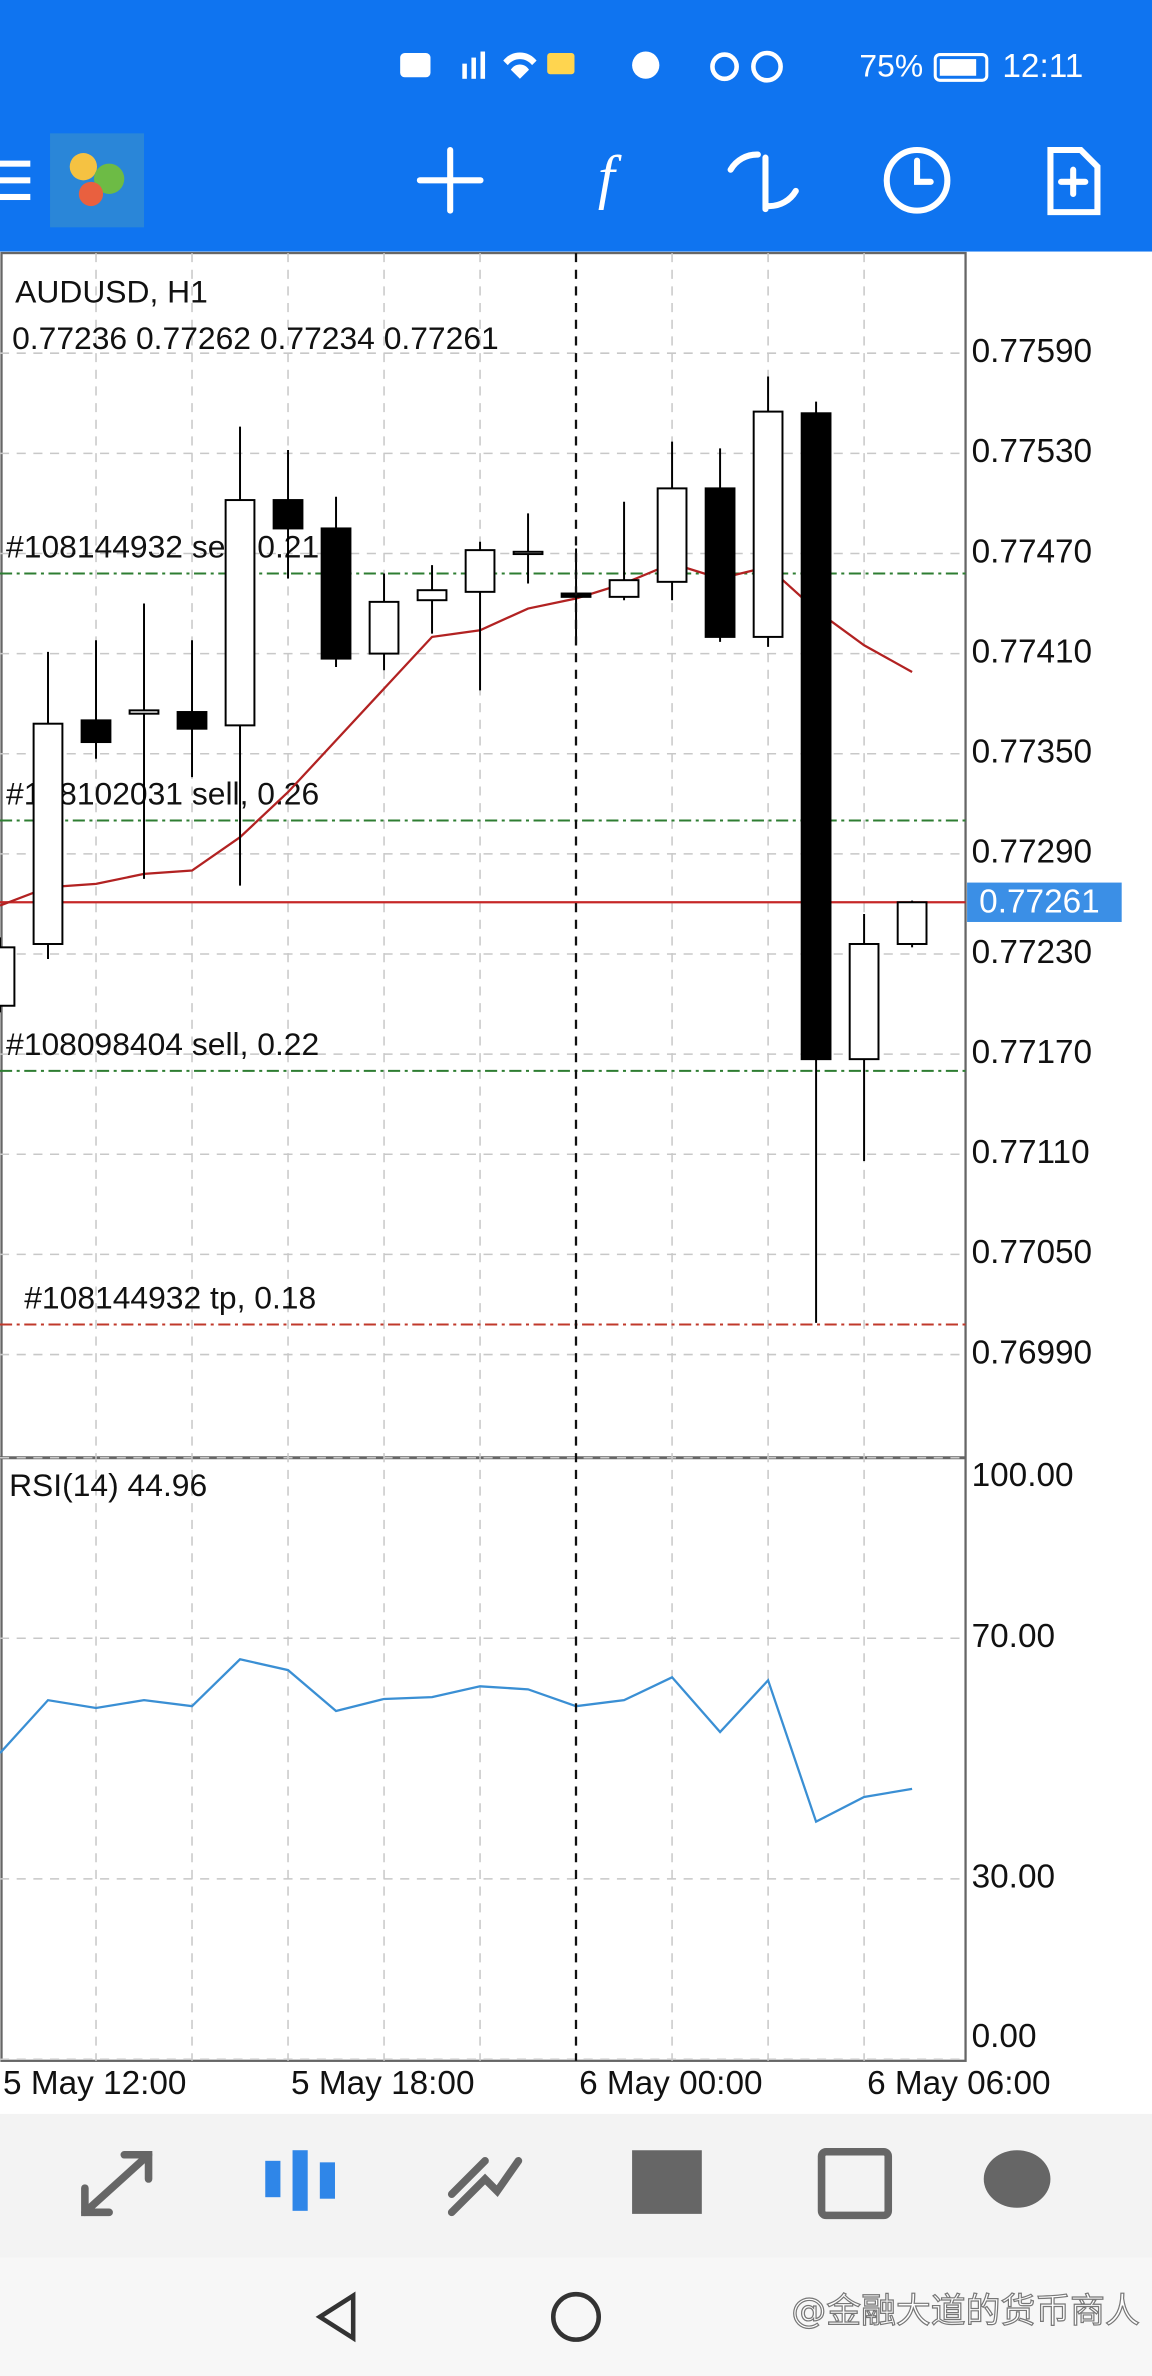 The image size is (1152, 2376). Describe the element at coordinates (335, 2317) in the screenshot. I see `back-button` at that location.